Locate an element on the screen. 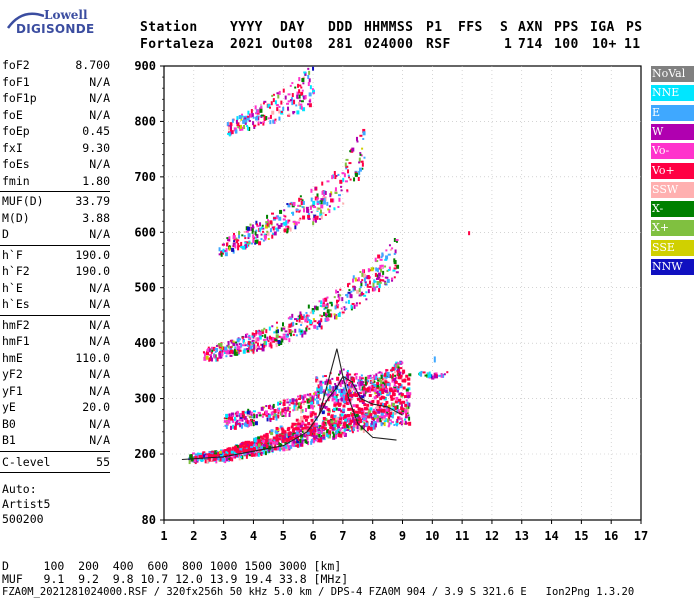  param-row-fxI: fxI 9.30 is located at coordinates (56, 149).